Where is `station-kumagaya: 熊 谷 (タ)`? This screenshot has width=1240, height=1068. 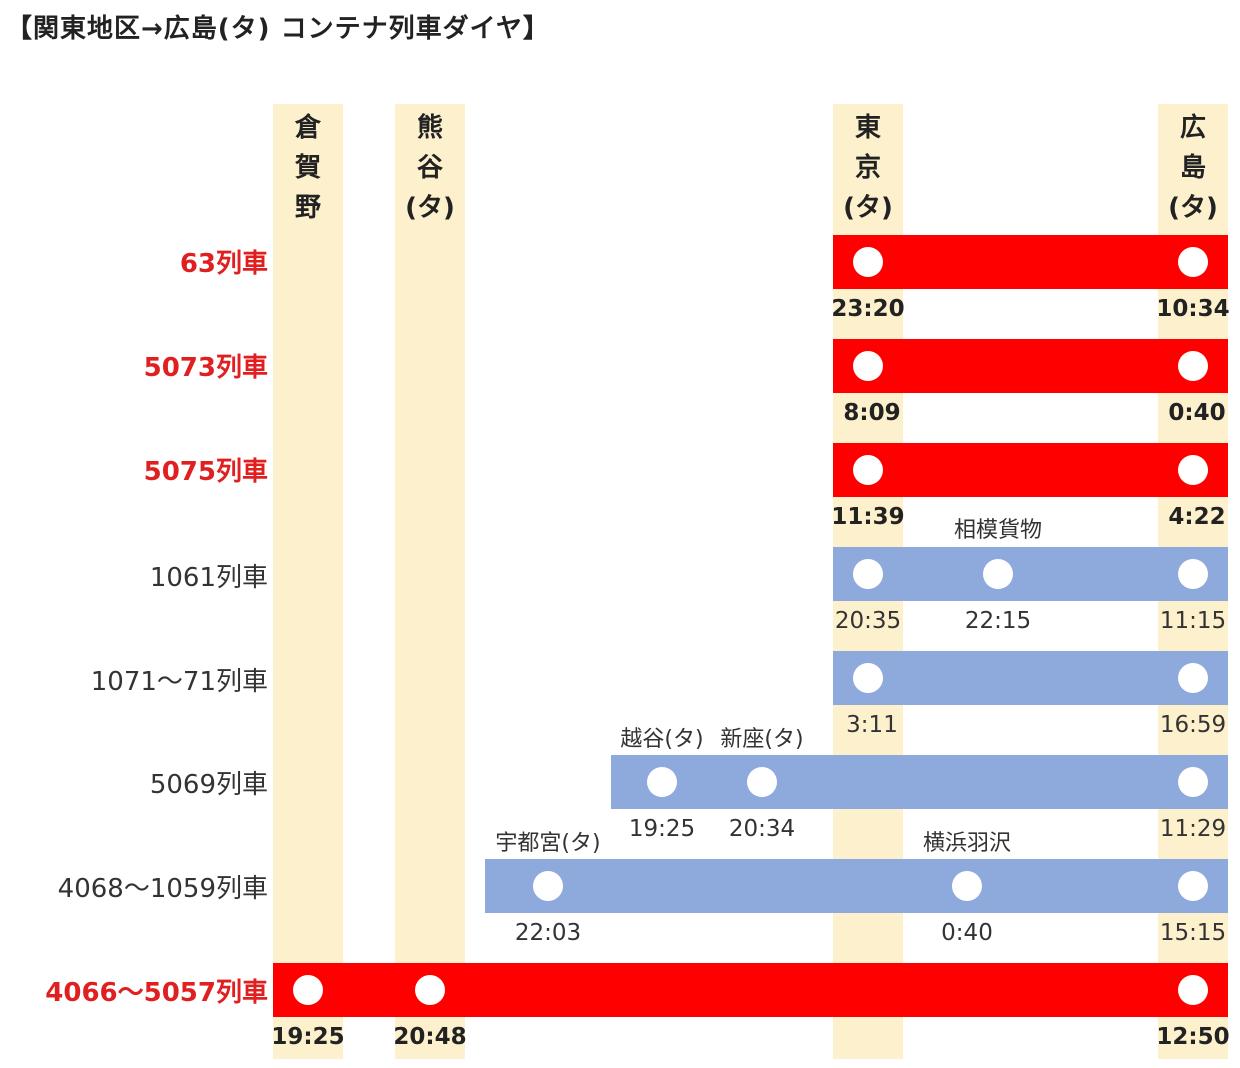
station-kumagaya: 熊 谷 (タ) is located at coordinates (430, 168).